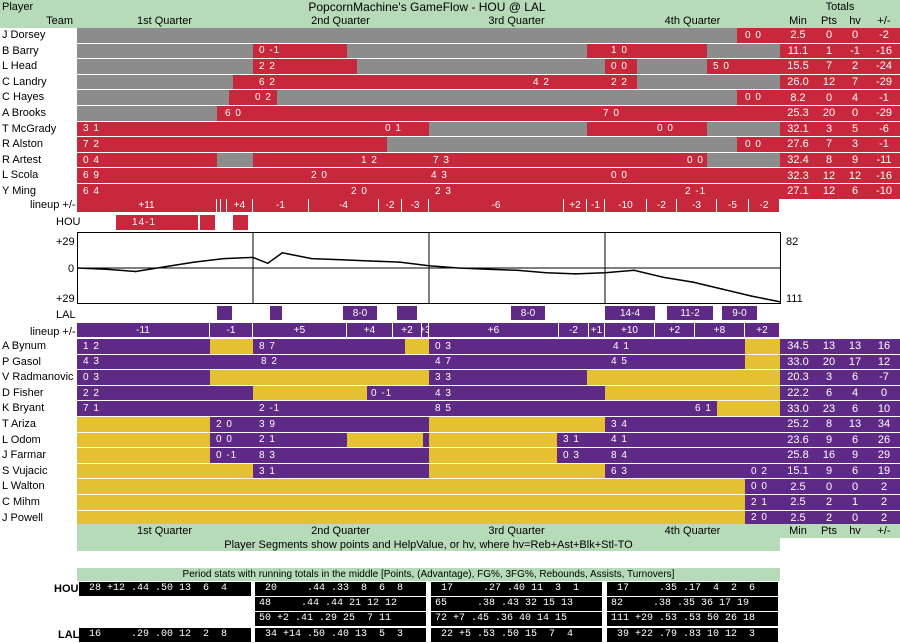 The width and height of the screenshot is (900, 643). What do you see at coordinates (829, 346) in the screenshot?
I see `total-pts: 13` at bounding box center [829, 346].